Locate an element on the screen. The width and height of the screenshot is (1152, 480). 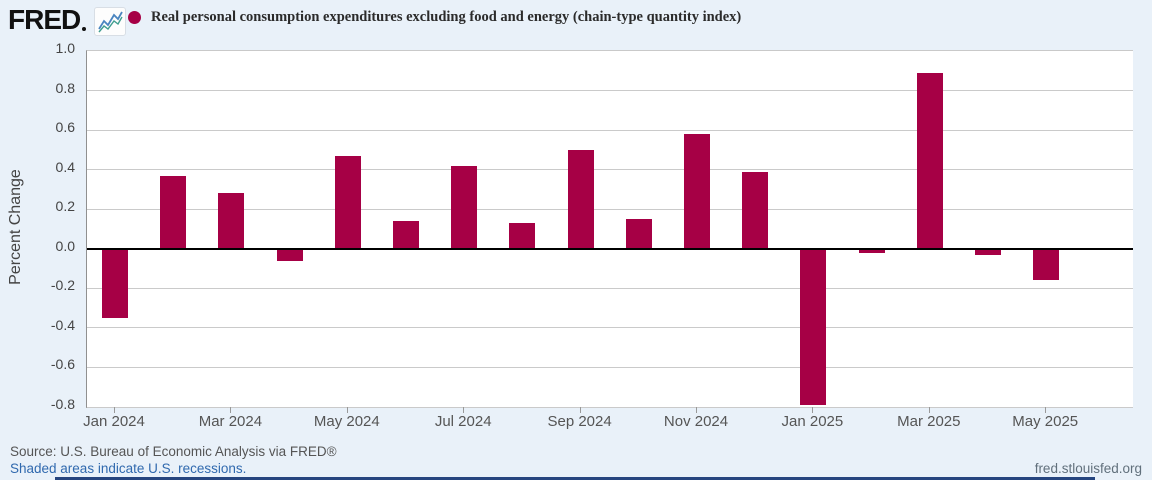
y-axis-tick-label: -0.4 is located at coordinates (62, 324).